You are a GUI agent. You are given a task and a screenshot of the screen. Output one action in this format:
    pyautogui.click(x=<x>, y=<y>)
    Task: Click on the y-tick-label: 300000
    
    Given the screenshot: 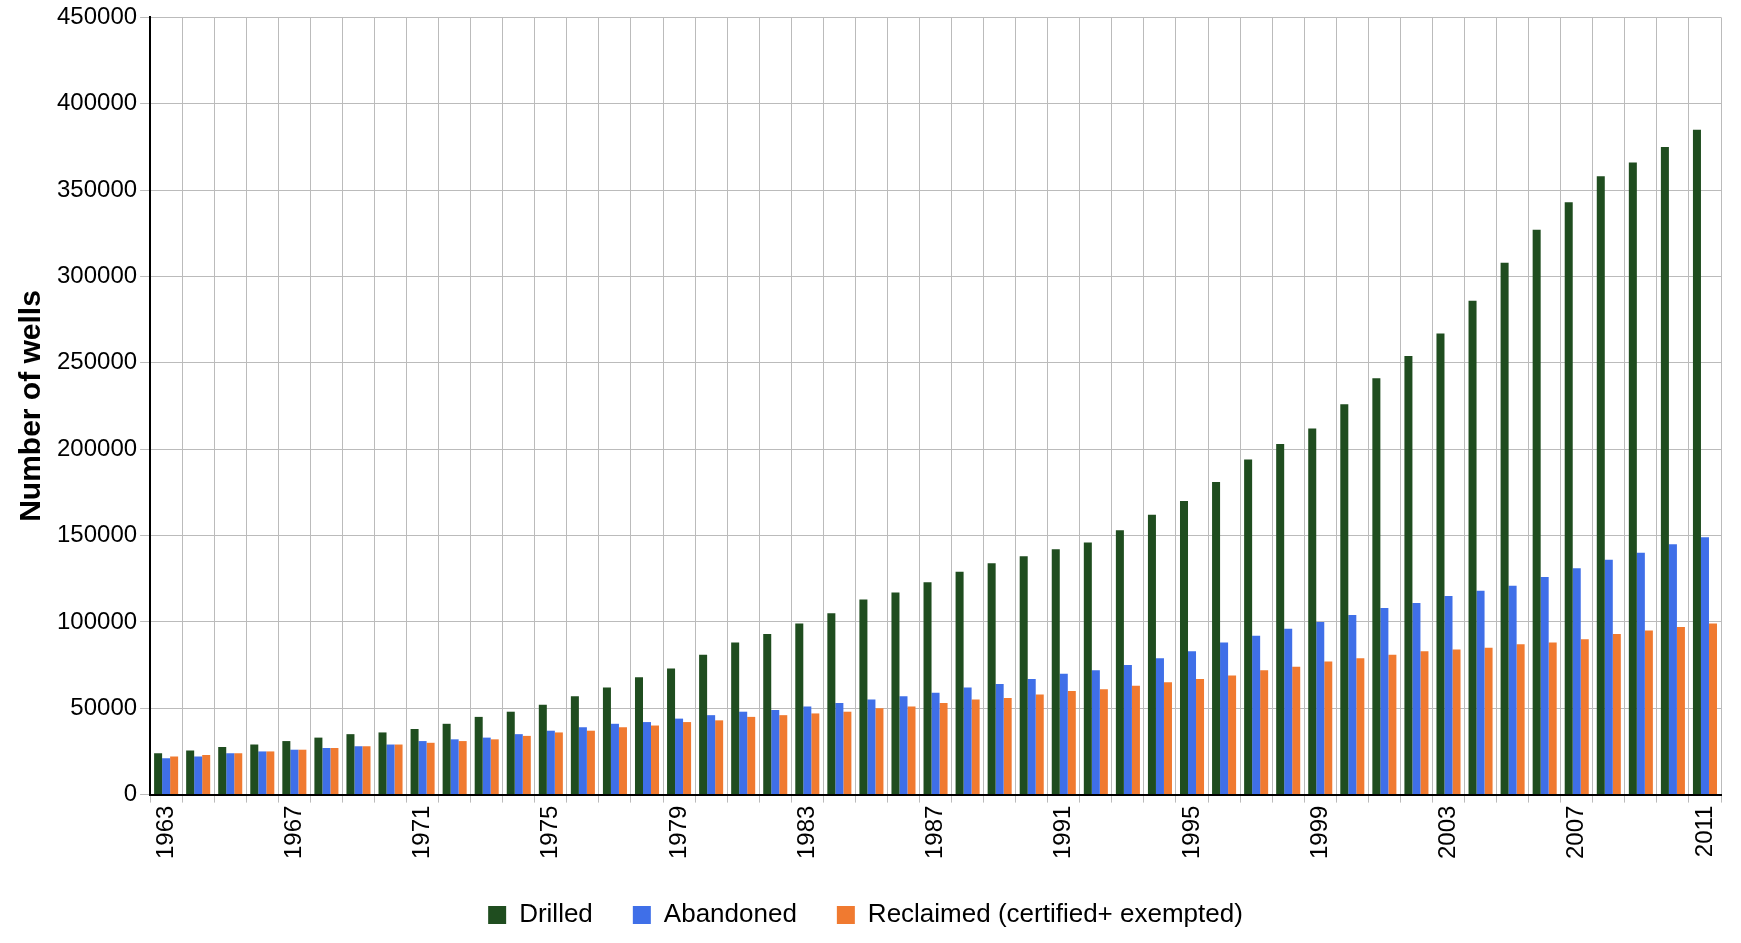 What is the action you would take?
    pyautogui.click(x=97, y=275)
    